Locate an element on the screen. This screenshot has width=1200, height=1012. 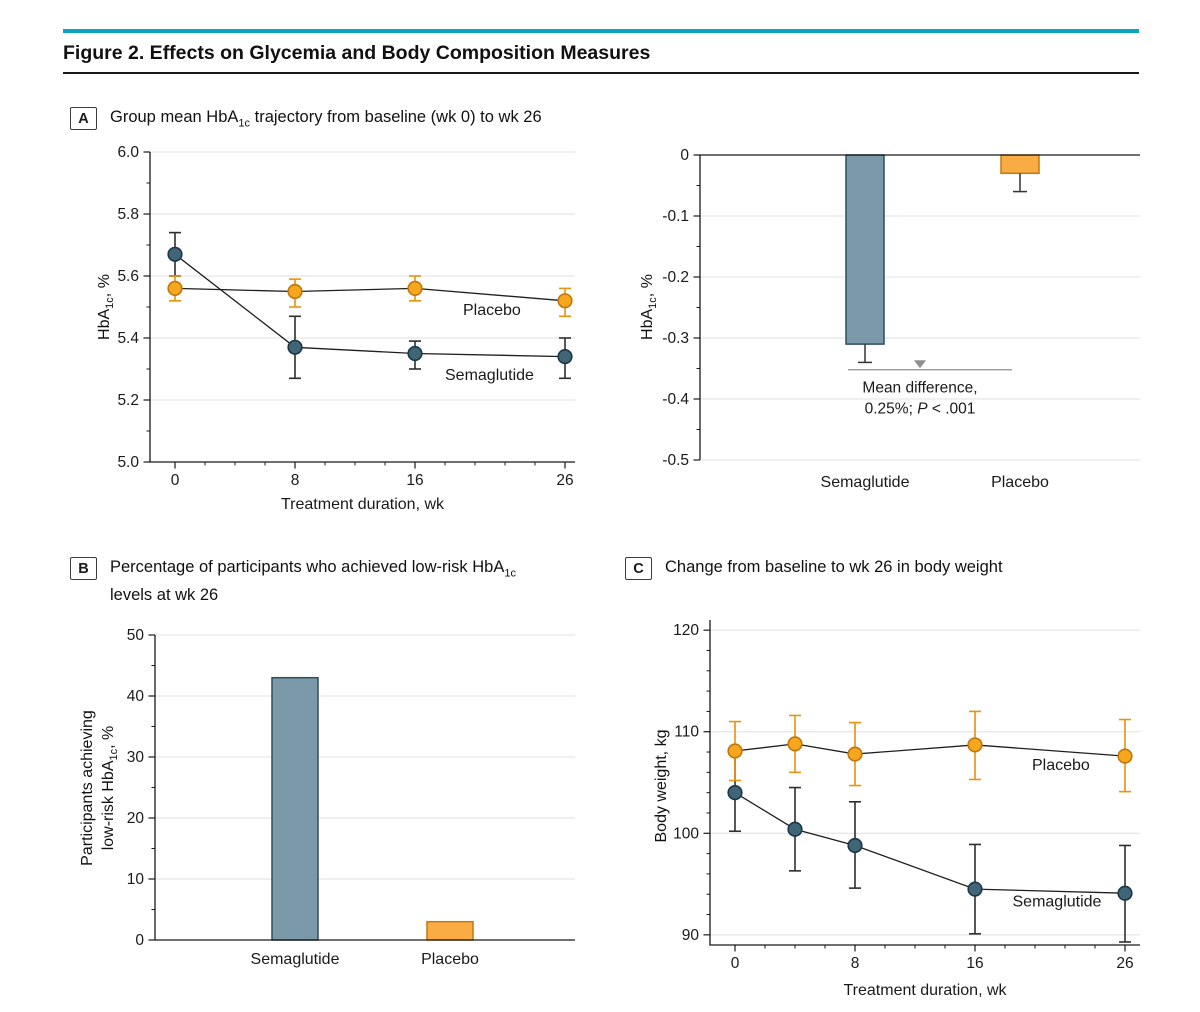
svg-text: -0.1 is located at coordinates (675, 216).